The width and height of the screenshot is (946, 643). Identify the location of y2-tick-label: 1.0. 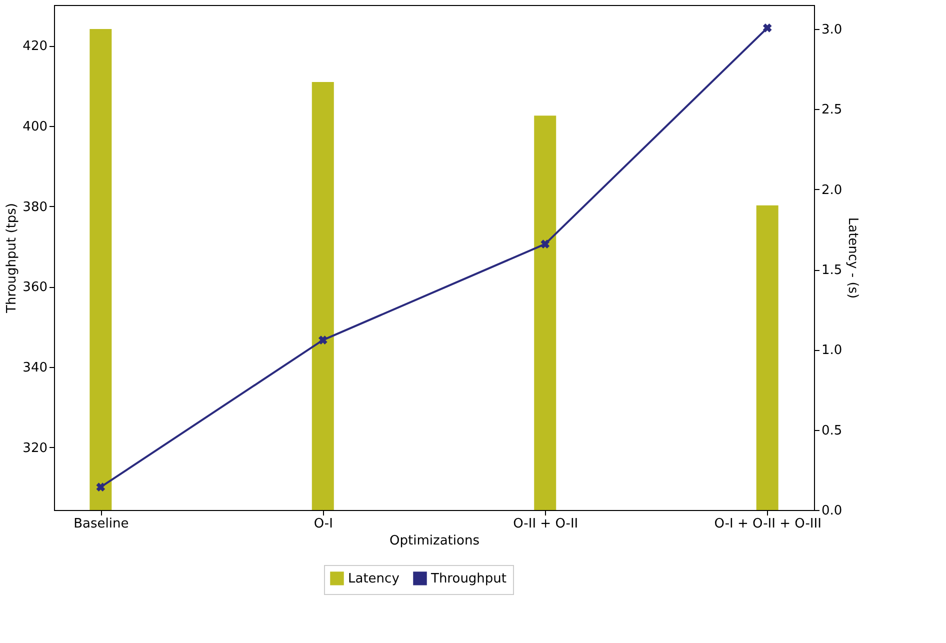
(832, 350).